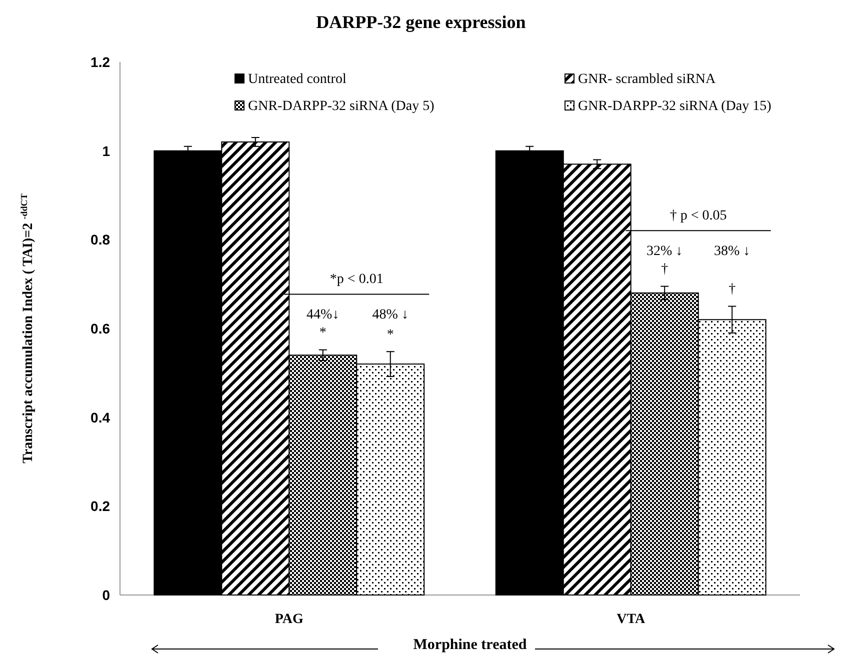  I want to click on legend-label: GNR-DARPP-32 siRNA (Day 5), so click(341, 106).